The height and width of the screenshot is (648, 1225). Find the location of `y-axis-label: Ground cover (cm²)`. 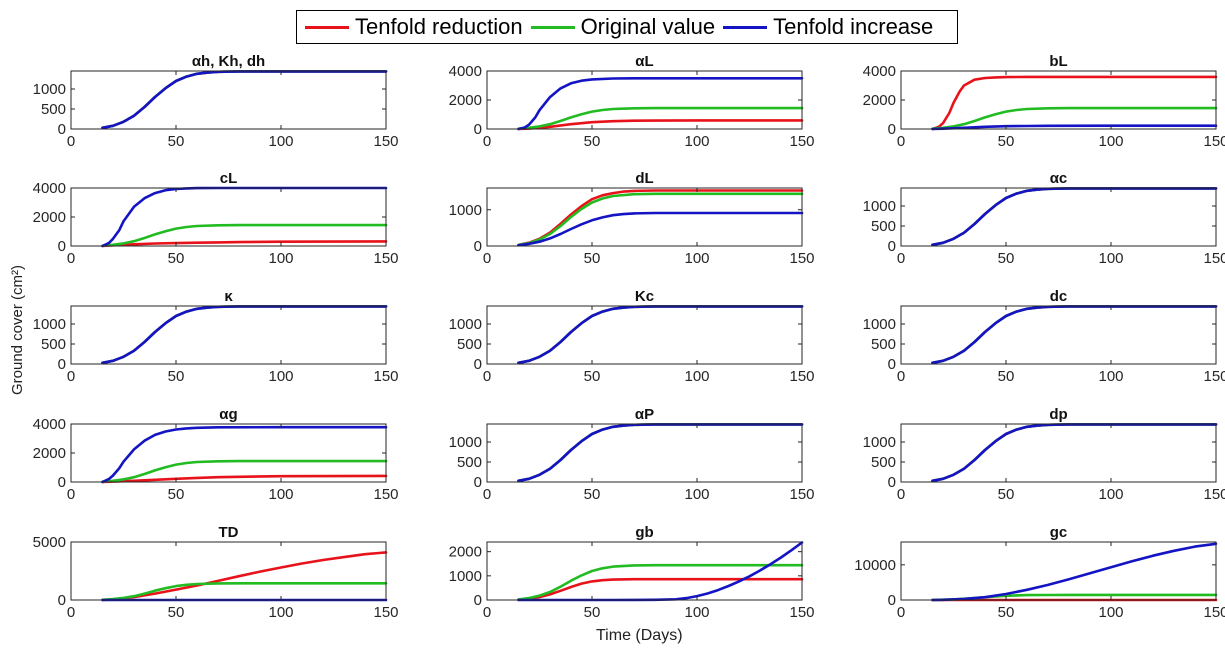

y-axis-label: Ground cover (cm²) is located at coordinates (17, 330).